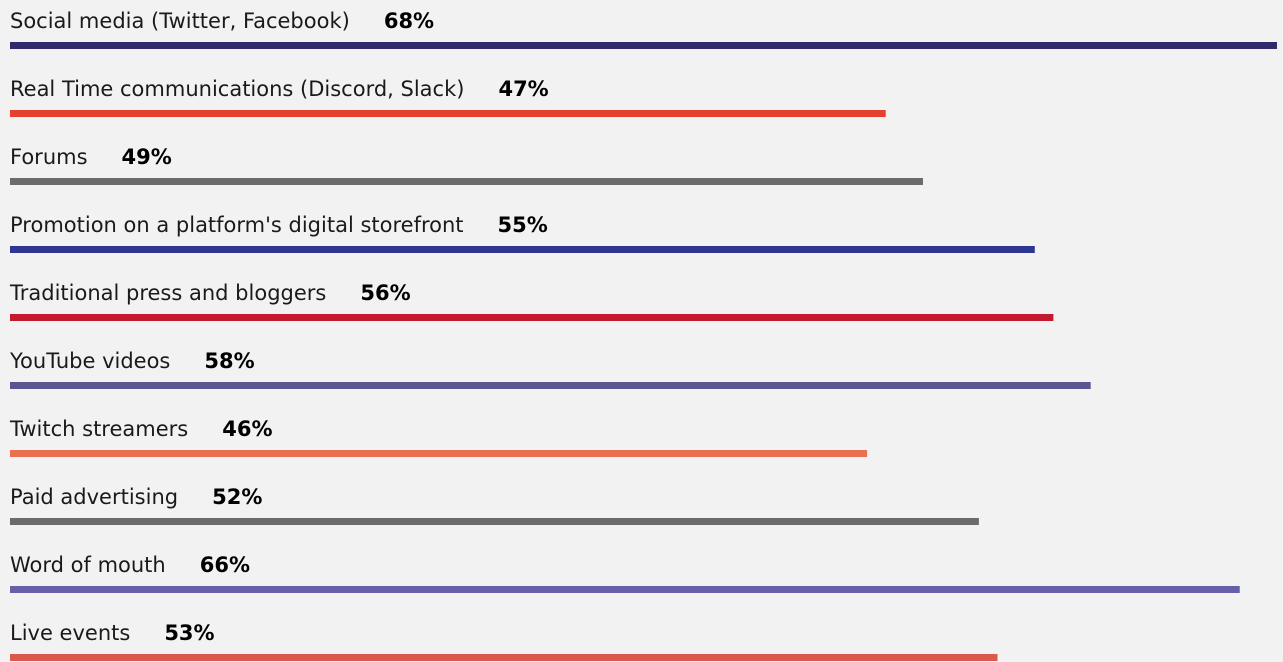 The image size is (1283, 662). I want to click on category-label: Word of mouth, so click(88, 565).